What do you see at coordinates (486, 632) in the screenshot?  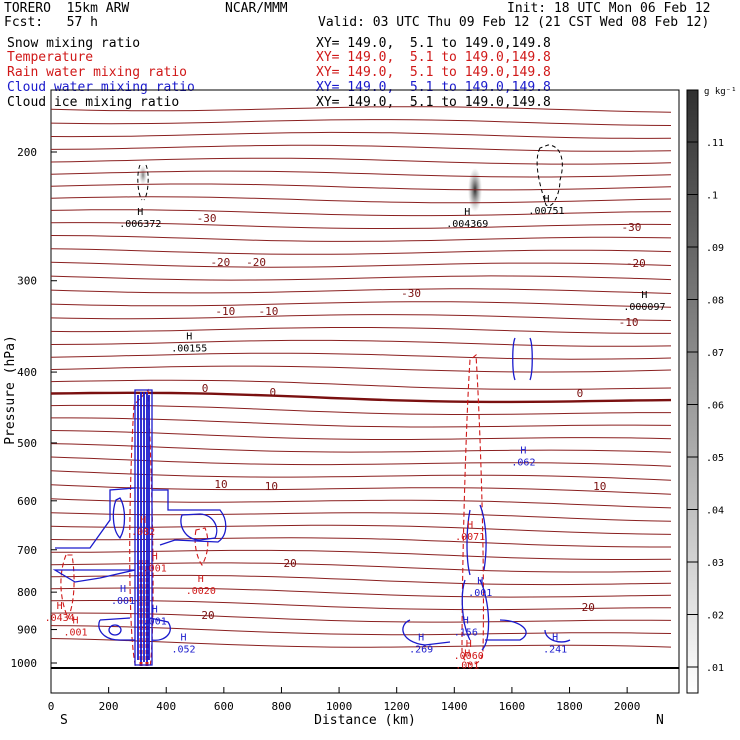 I see `cloud-water-surface-right` at bounding box center [486, 632].